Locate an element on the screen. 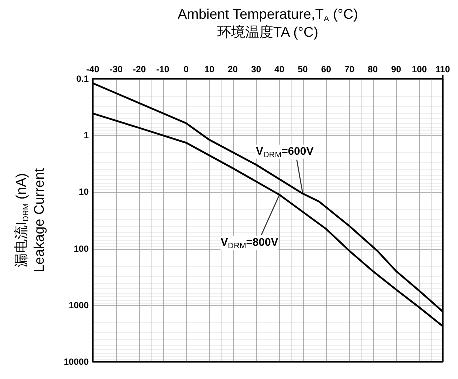 The height and width of the screenshot is (379, 458). x-tick-label: 10 is located at coordinates (209, 69).